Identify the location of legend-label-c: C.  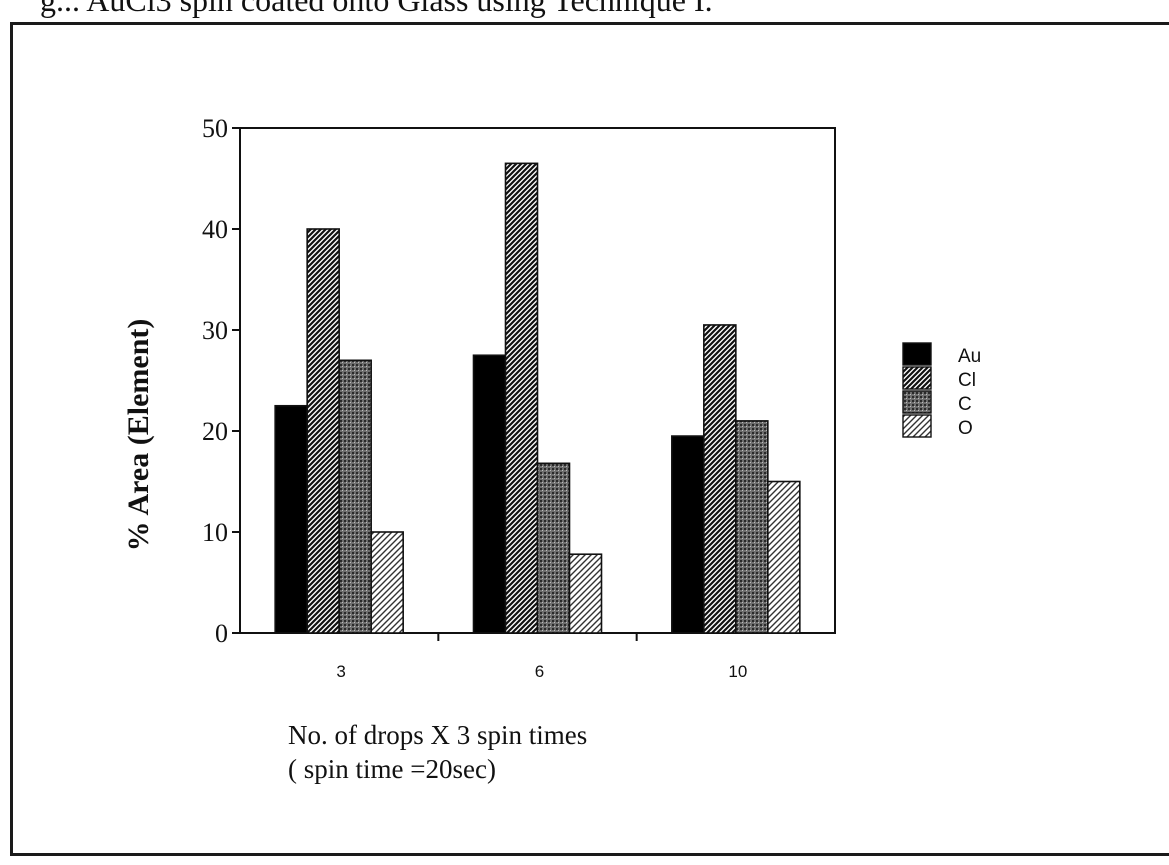
(965, 404).